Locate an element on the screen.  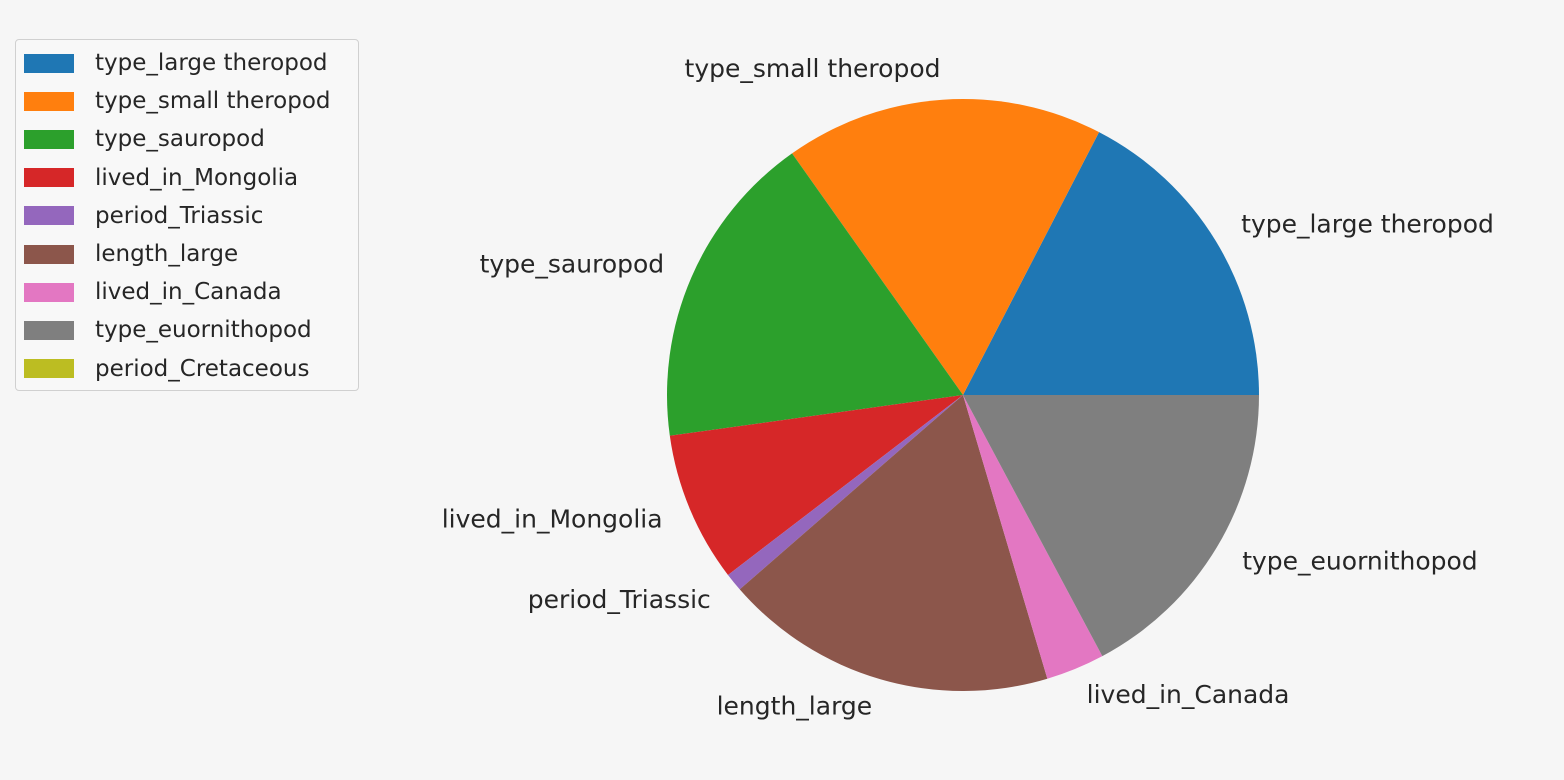
legend-item-type-sauropod: type_sauropod is located at coordinates (187, 139).